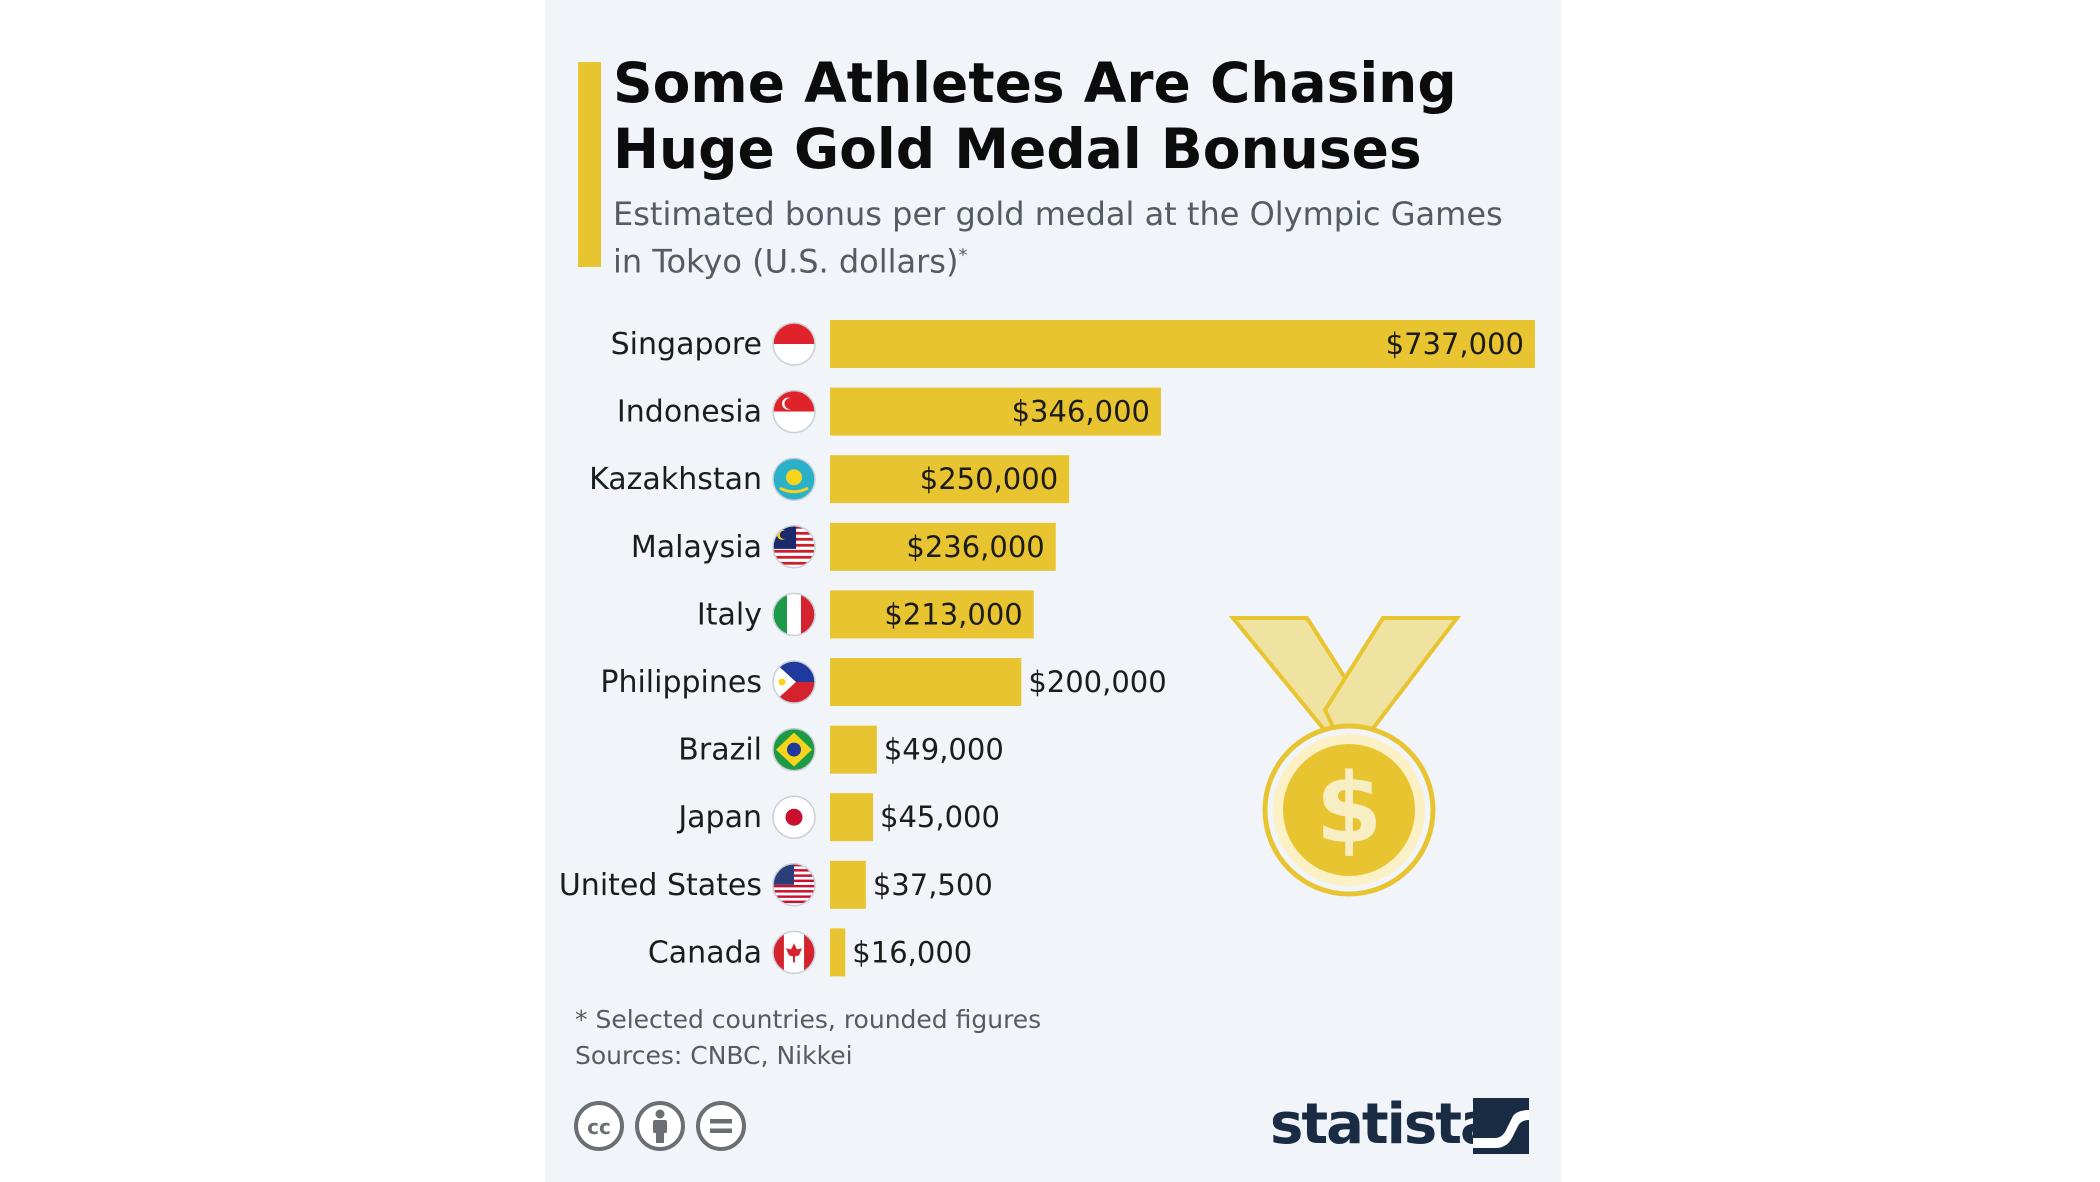 The height and width of the screenshot is (1182, 2100). What do you see at coordinates (794, 547) in the screenshot?
I see `malaysia-flag-icon` at bounding box center [794, 547].